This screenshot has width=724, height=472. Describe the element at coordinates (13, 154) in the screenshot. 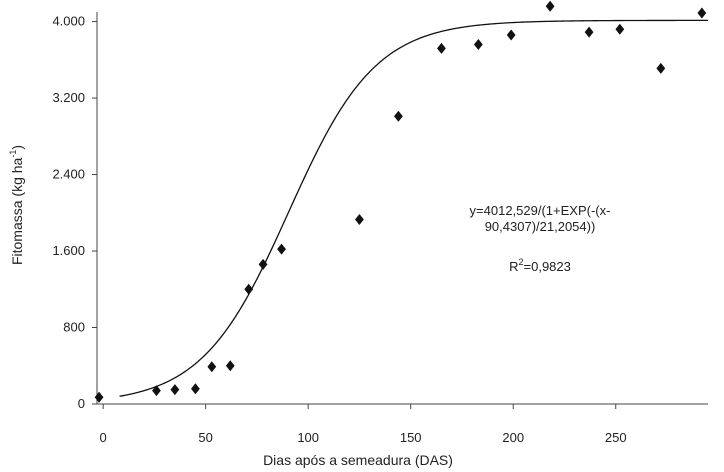

I see `y-axis-title-sup: -1` at that location.